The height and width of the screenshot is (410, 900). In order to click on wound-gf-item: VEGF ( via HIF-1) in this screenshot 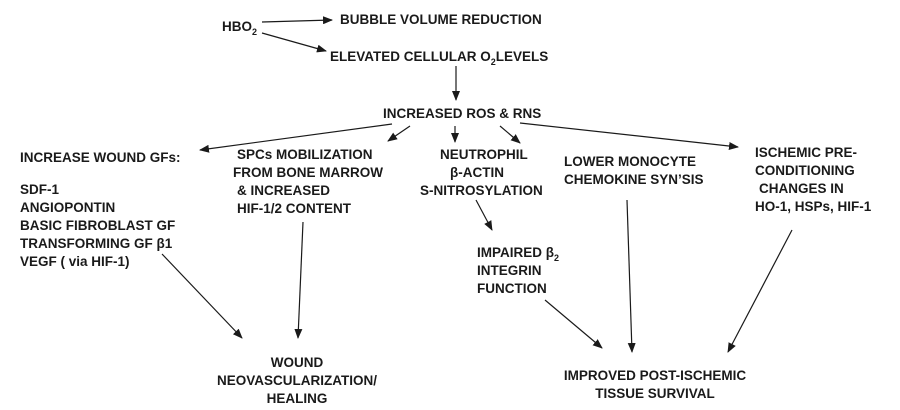, I will do `click(75, 261)`.